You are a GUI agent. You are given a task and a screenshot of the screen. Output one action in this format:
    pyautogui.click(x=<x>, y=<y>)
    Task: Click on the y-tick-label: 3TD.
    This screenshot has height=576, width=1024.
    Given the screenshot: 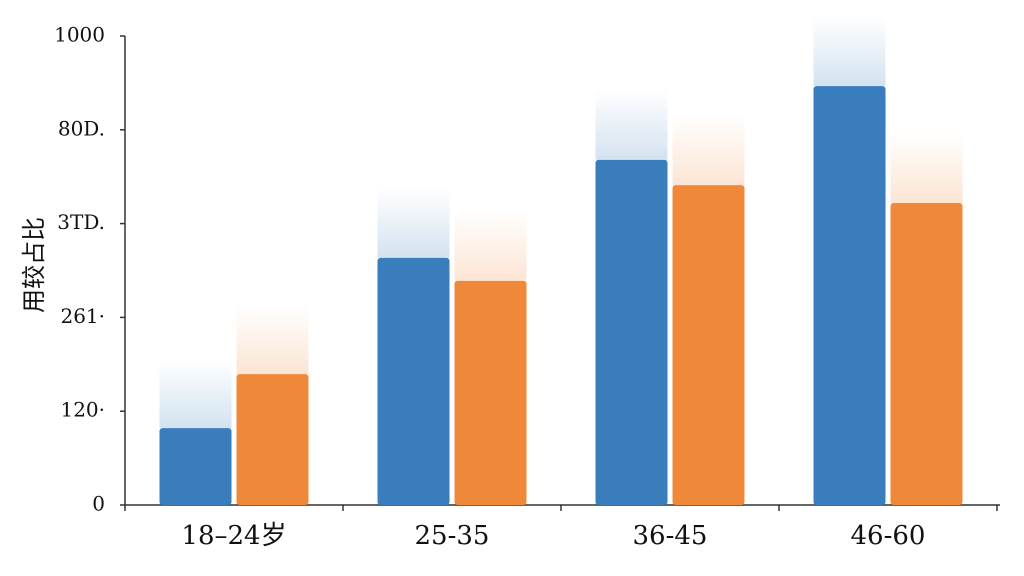 What is the action you would take?
    pyautogui.click(x=81, y=222)
    